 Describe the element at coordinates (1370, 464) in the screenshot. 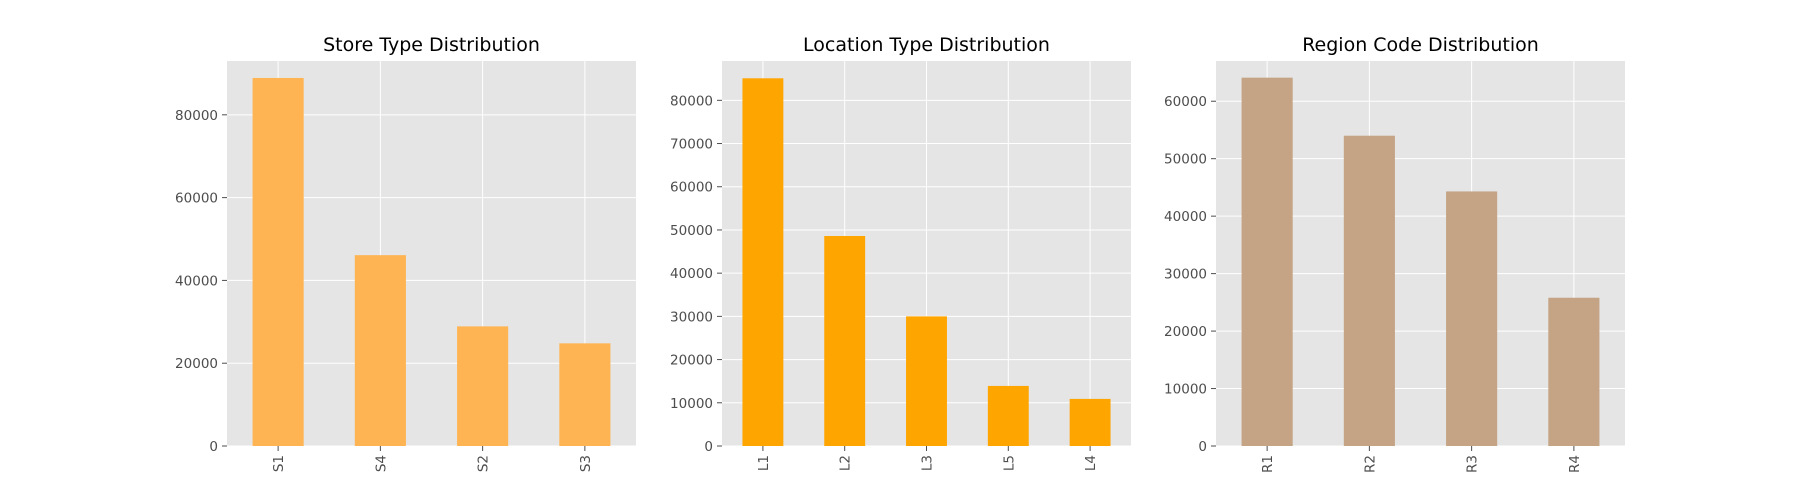

I see `x-tick-label: R2` at that location.